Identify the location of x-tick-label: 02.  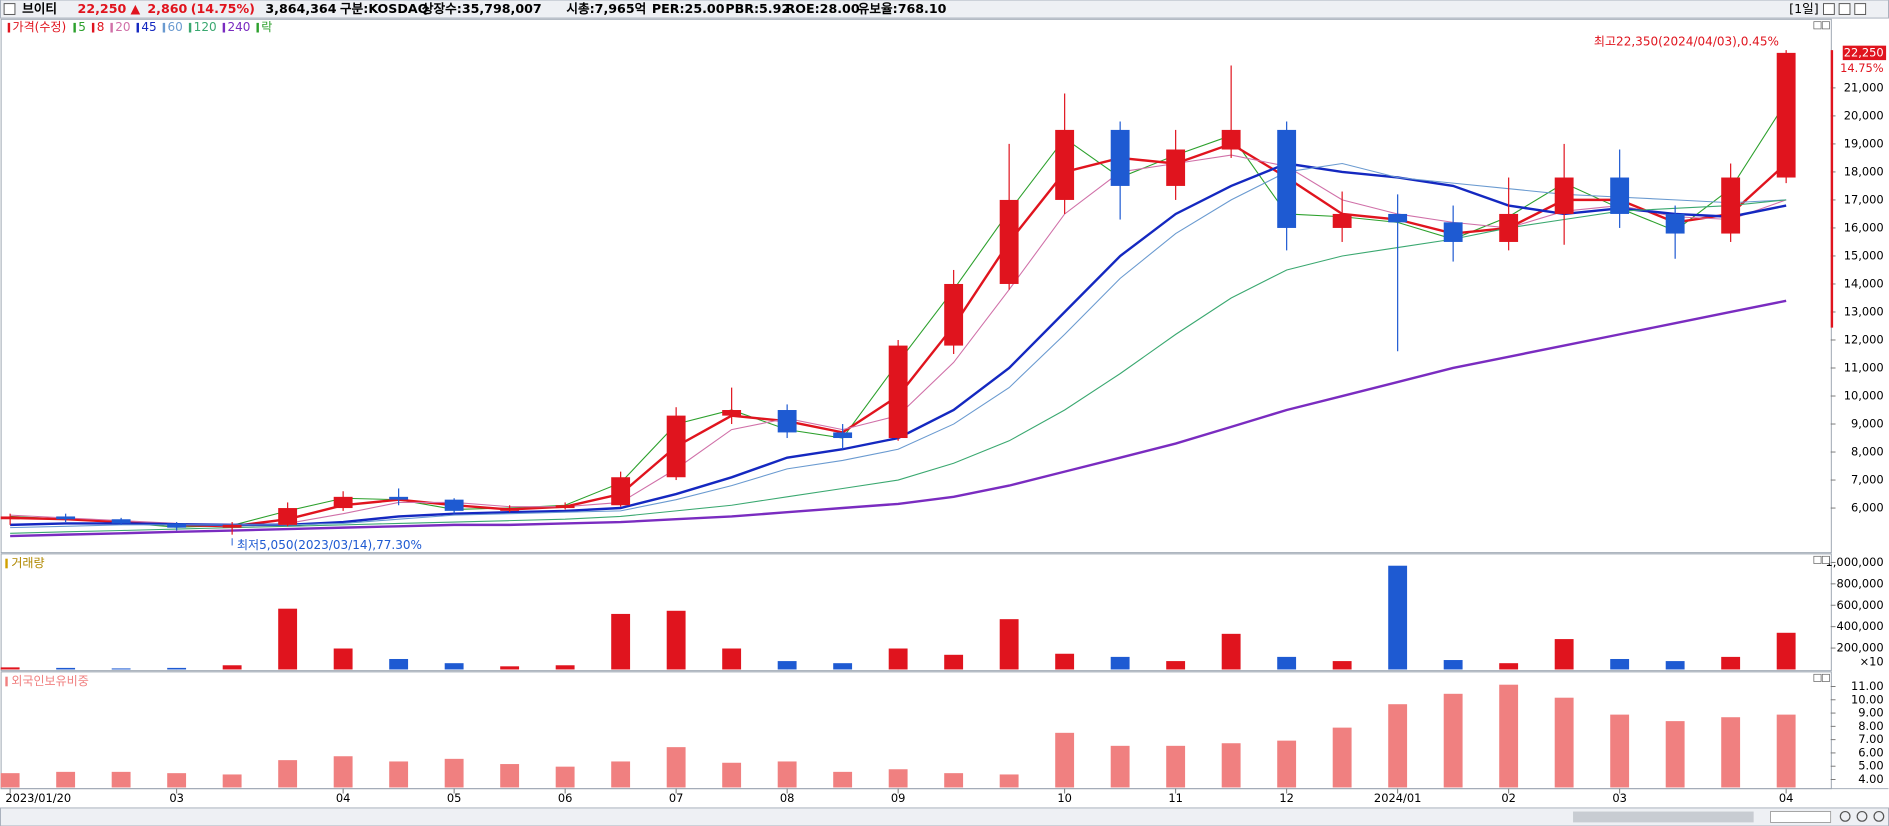
(1508, 798).